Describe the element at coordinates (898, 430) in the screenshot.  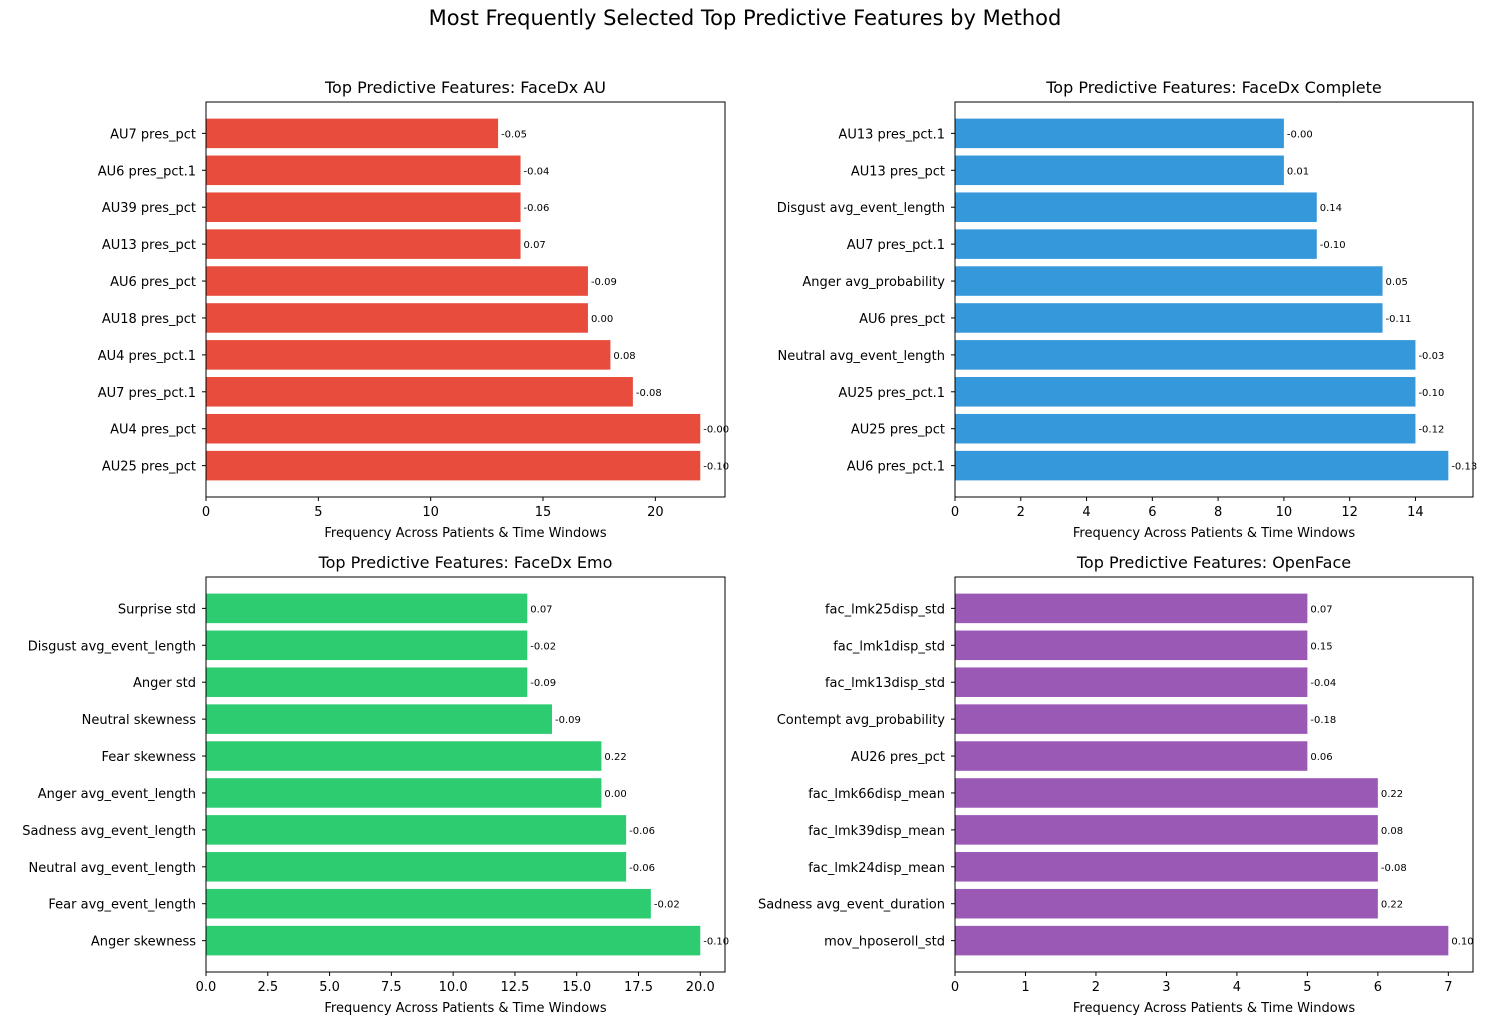
I see `y-tick-label: AU25 pres_pct` at that location.